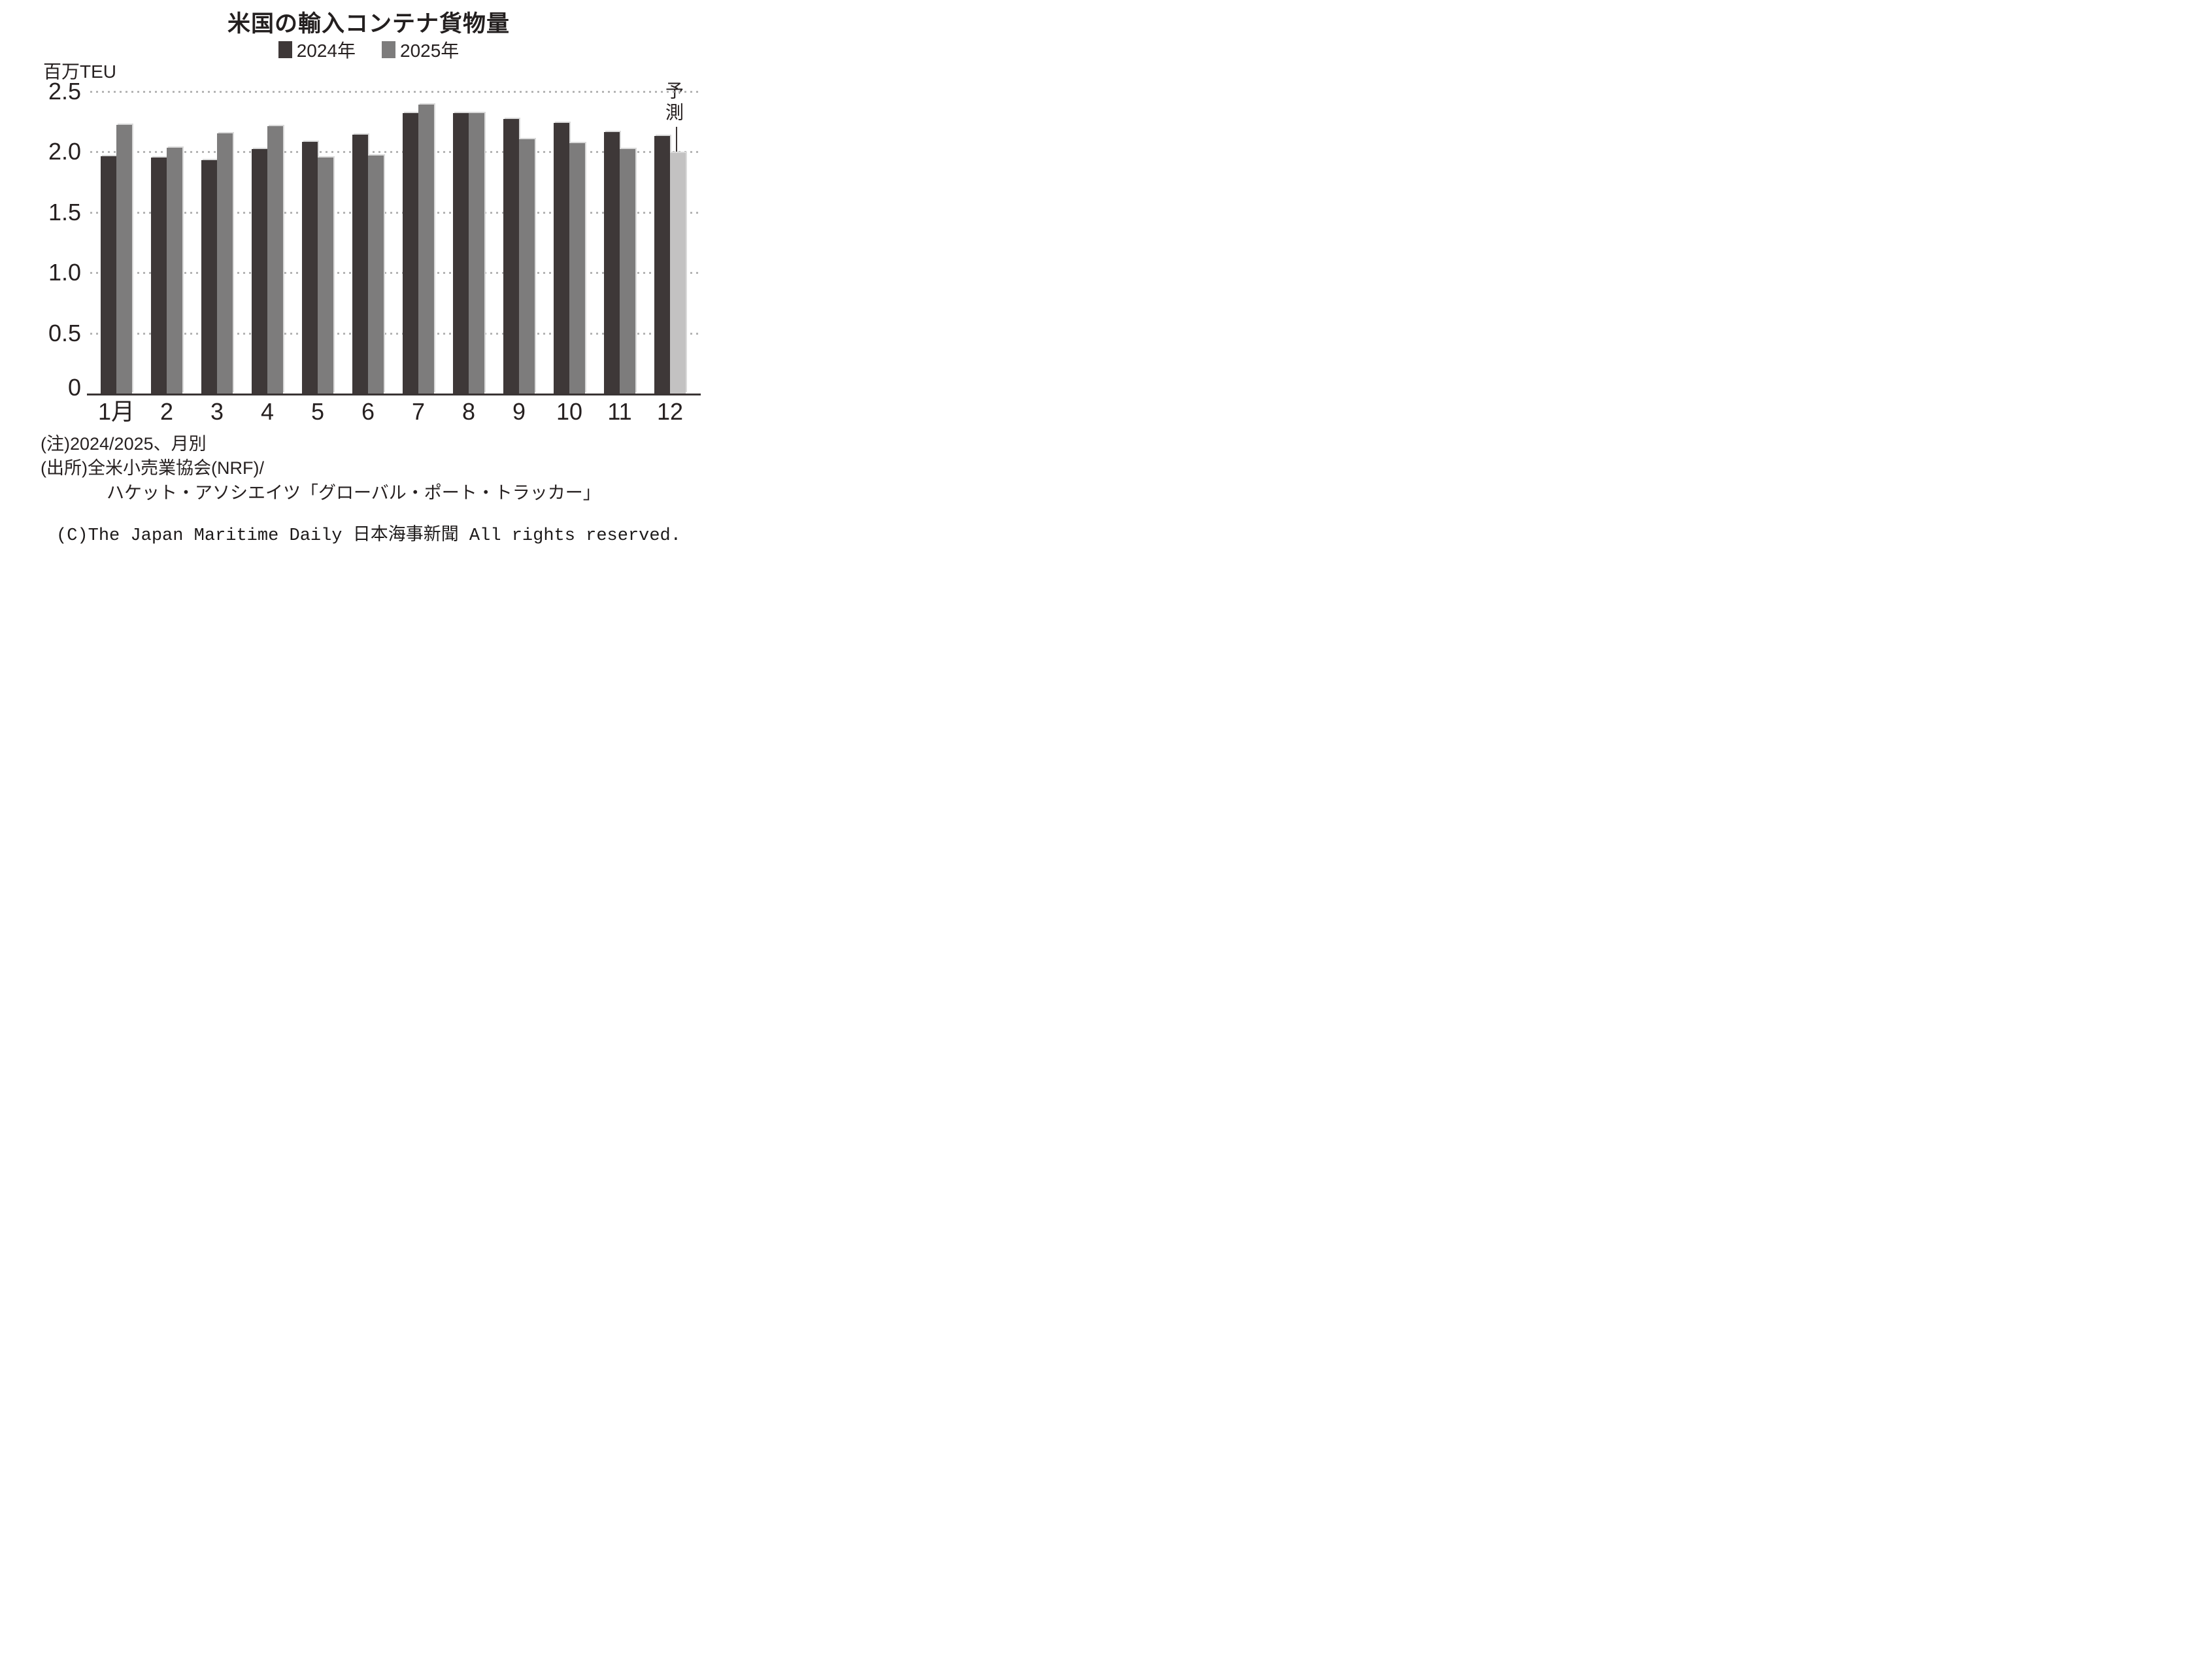  Describe the element at coordinates (267, 411) in the screenshot. I see `x-axis-label-m4: 4` at that location.